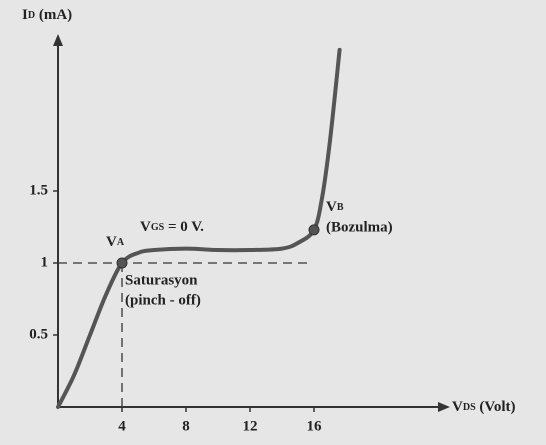  Describe the element at coordinates (250, 426) in the screenshot. I see `x-tick-label: 12` at that location.